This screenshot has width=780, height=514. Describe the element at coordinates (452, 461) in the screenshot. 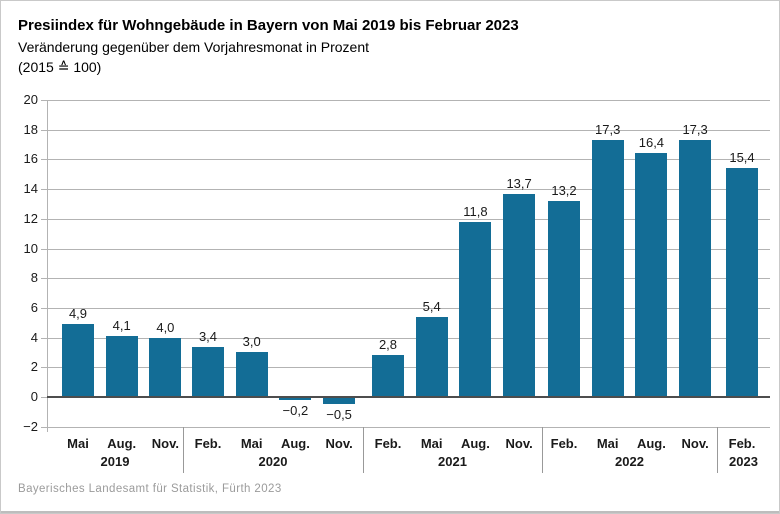

I see `year-label: 2021` at that location.